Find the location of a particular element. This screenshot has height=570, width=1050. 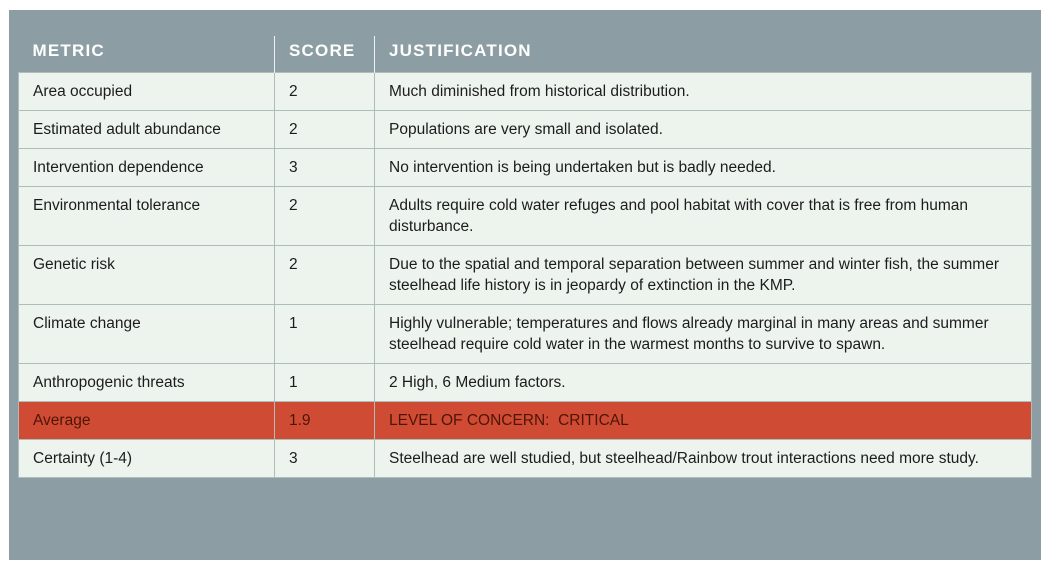

header-row: METRIC SCORE JUSTIFICATION is located at coordinates (525, 54).